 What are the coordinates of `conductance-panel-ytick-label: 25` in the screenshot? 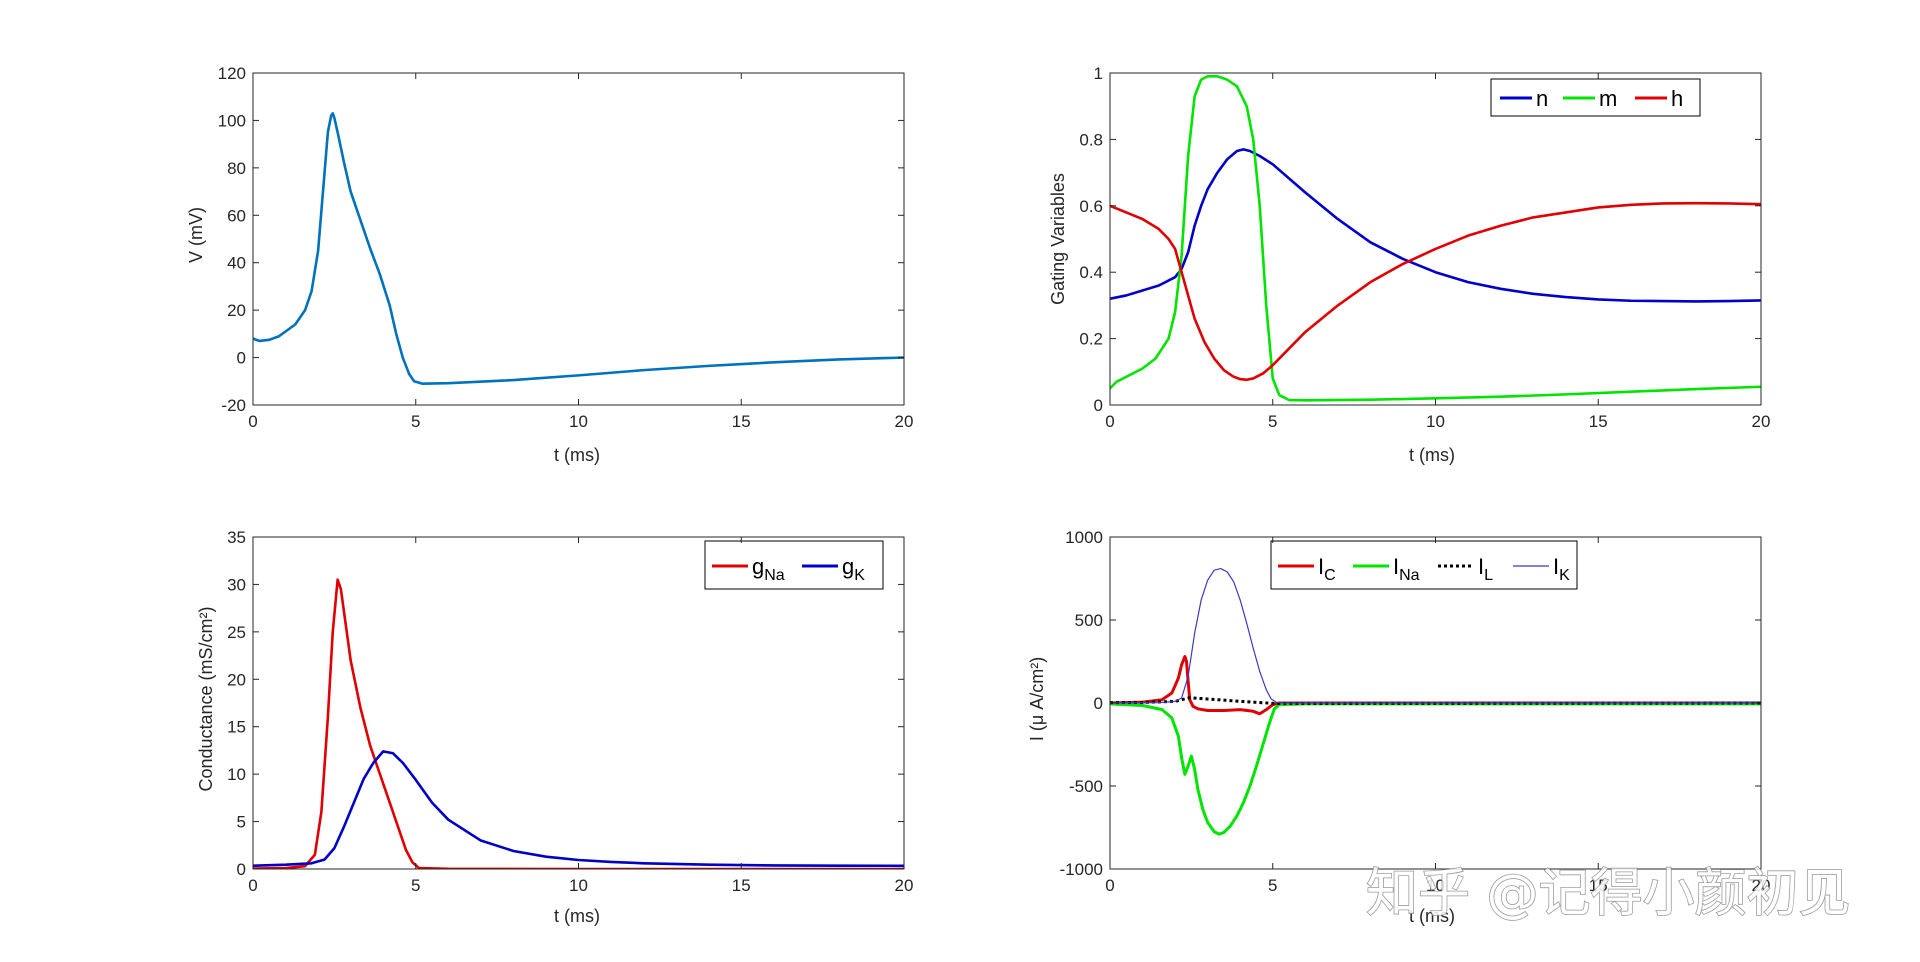 It's located at (236, 632).